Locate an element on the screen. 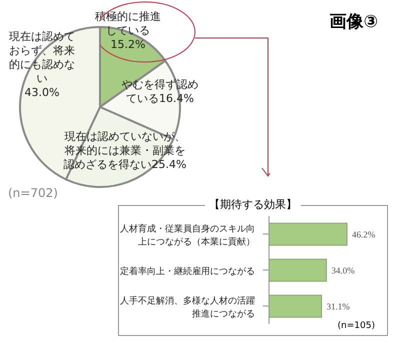  slice-label: やむを得ず認めている16.4% is located at coordinates (160, 91).